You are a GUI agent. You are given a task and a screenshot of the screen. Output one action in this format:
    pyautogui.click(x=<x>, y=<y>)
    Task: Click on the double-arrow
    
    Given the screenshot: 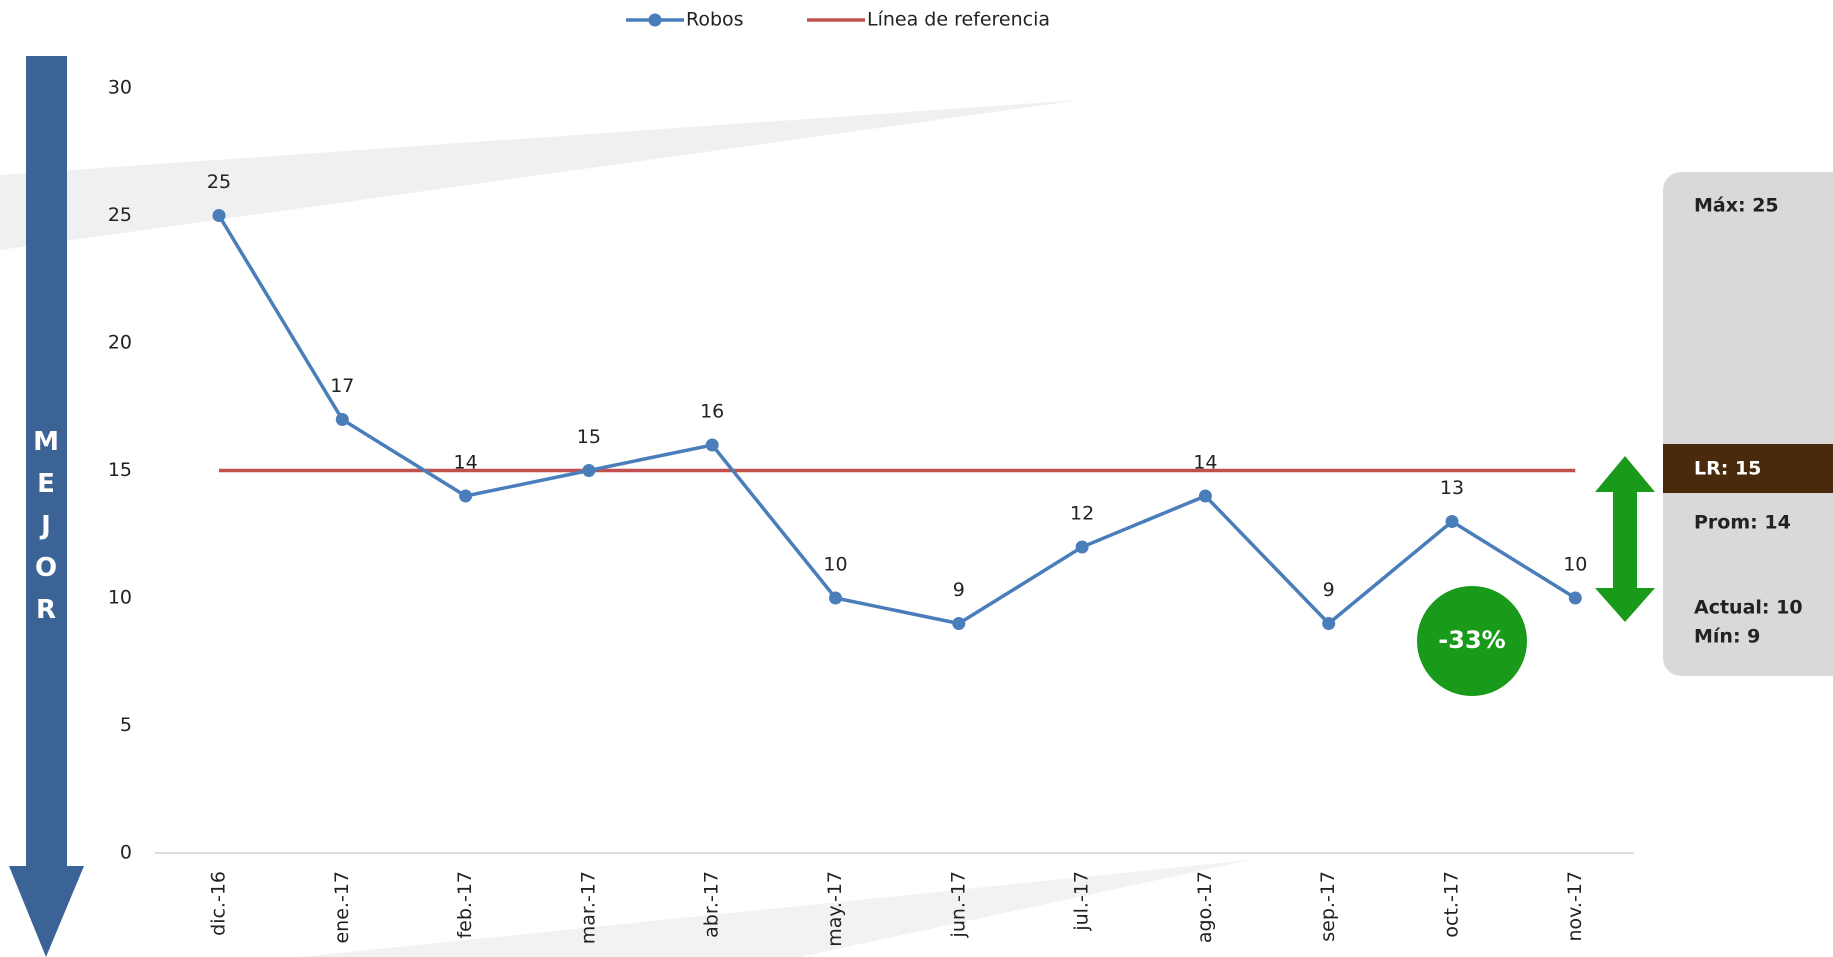 What is the action you would take?
    pyautogui.click(x=1625, y=539)
    